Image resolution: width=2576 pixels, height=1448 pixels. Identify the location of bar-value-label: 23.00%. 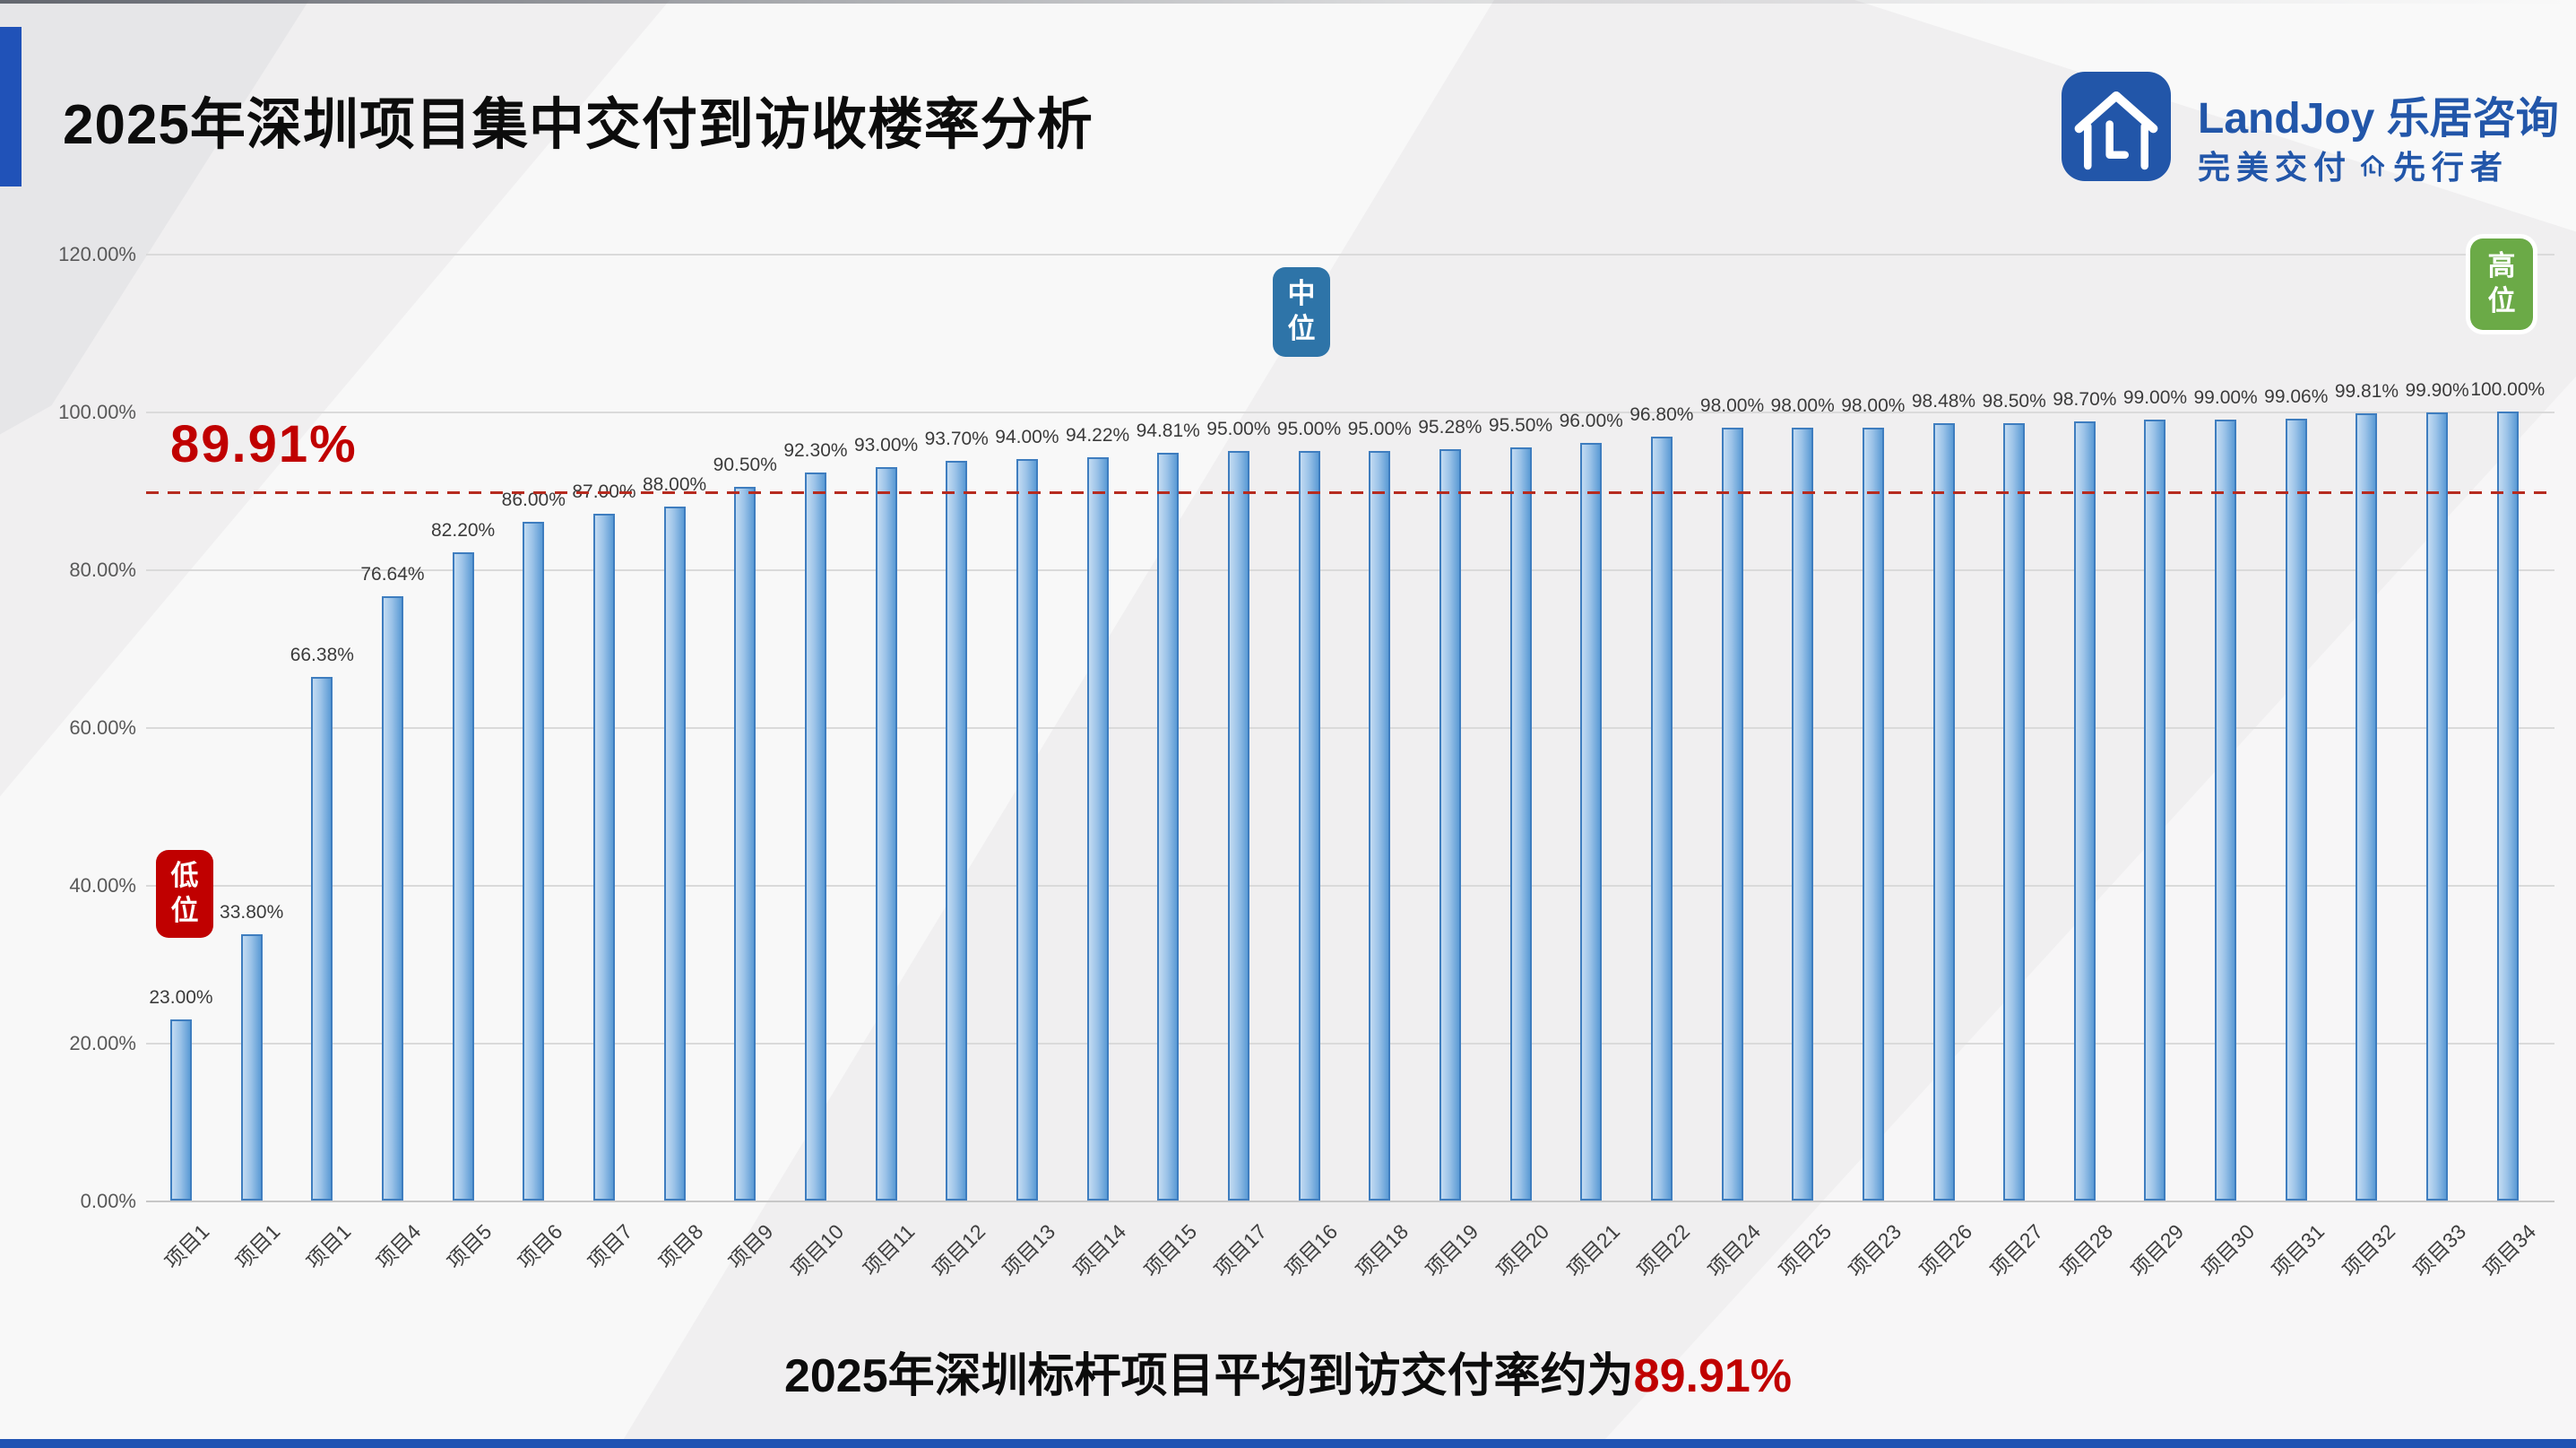
(181, 997).